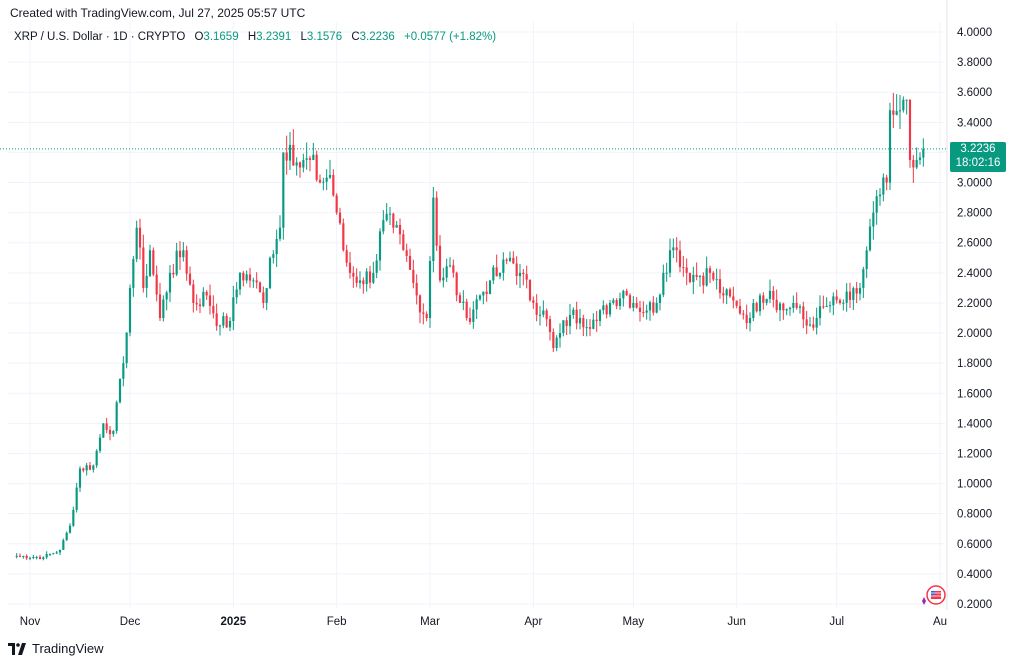  I want to click on high-label: H, so click(252, 37).